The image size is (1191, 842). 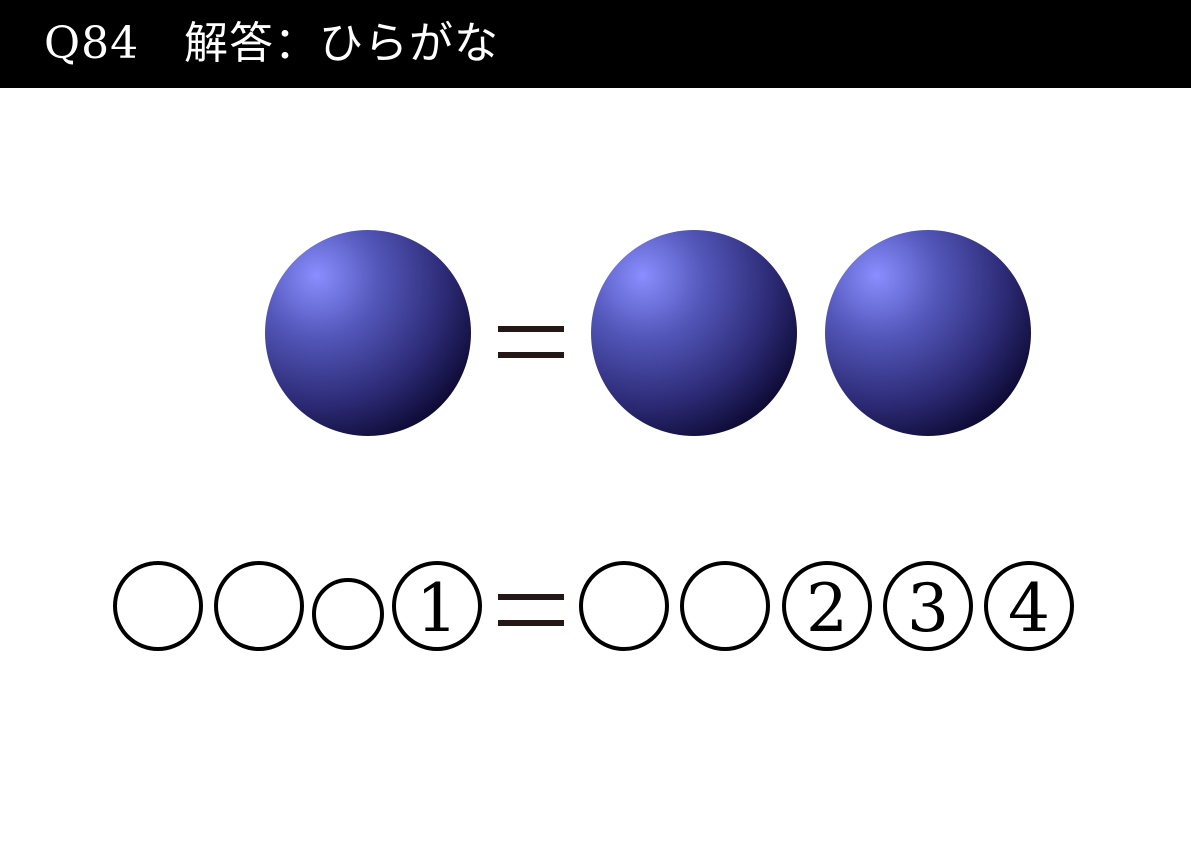 I want to click on slot-number-2: 2, so click(x=827, y=608).